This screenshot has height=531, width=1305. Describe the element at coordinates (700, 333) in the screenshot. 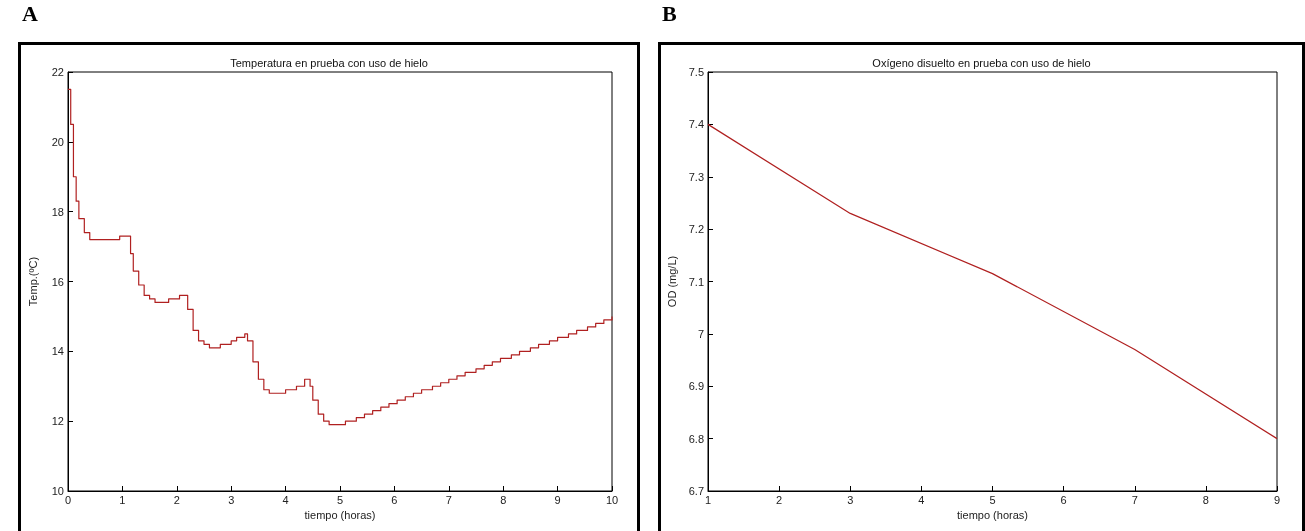

I see `y-tick-label: 7` at that location.